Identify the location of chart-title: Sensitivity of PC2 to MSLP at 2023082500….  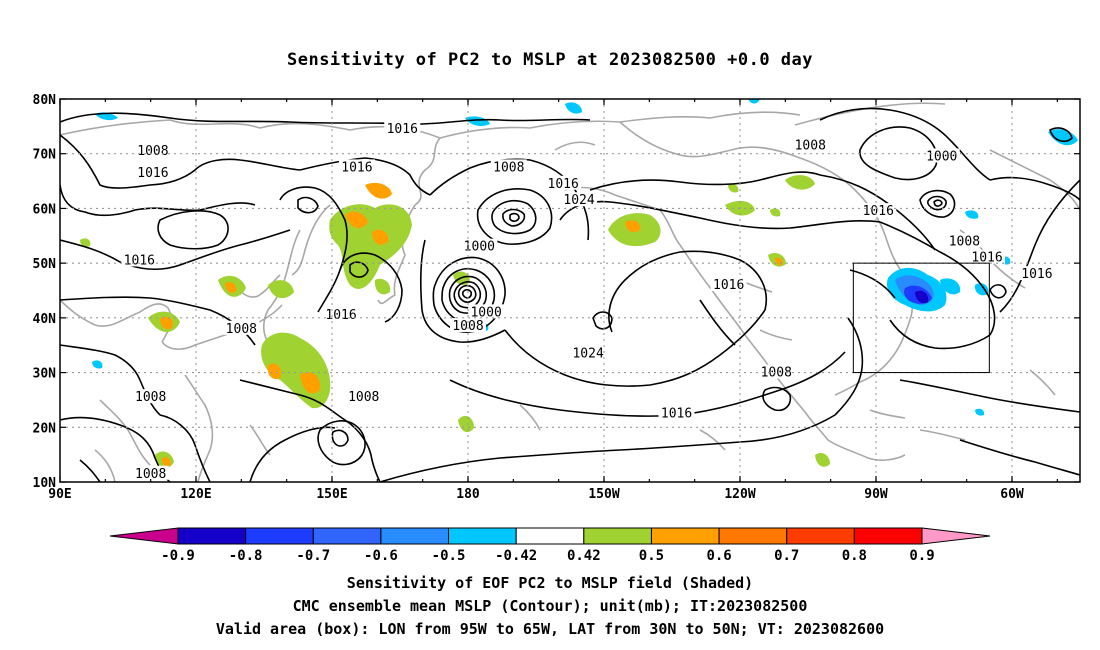
(549, 60).